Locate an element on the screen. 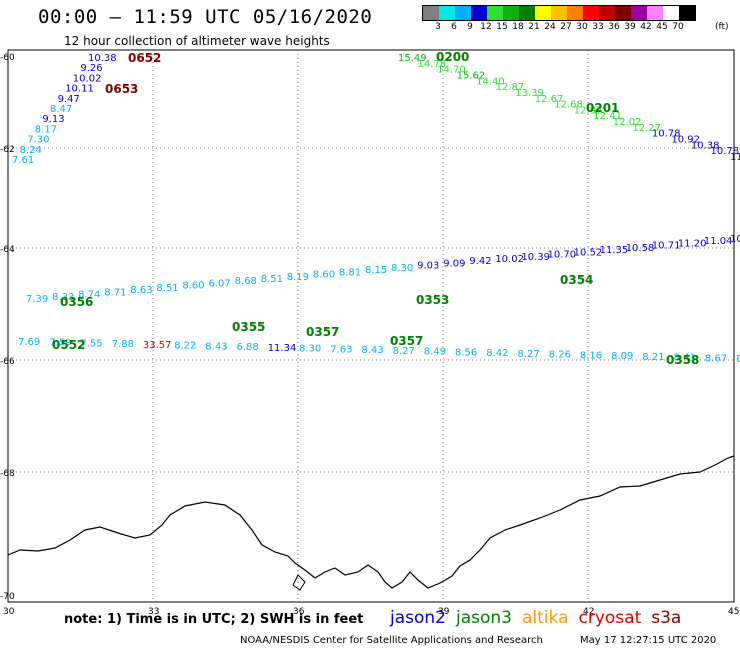 The width and height of the screenshot is (740, 650). wave-height-value: 15.62 is located at coordinates (471, 76).